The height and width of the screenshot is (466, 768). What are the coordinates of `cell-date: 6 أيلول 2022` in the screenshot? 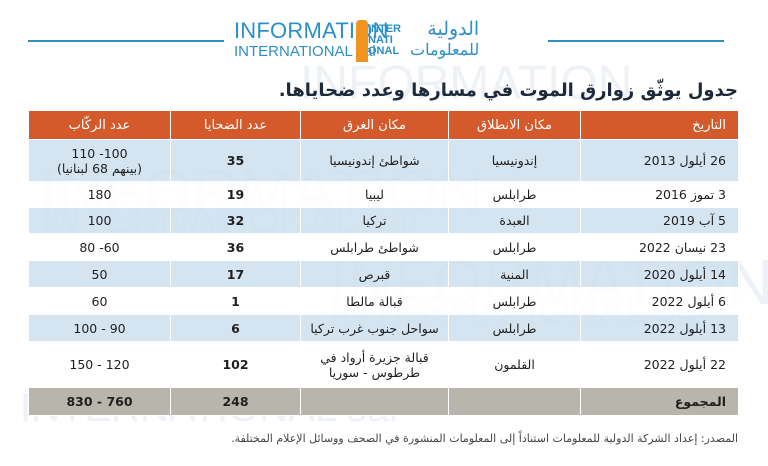 It's located at (659, 301).